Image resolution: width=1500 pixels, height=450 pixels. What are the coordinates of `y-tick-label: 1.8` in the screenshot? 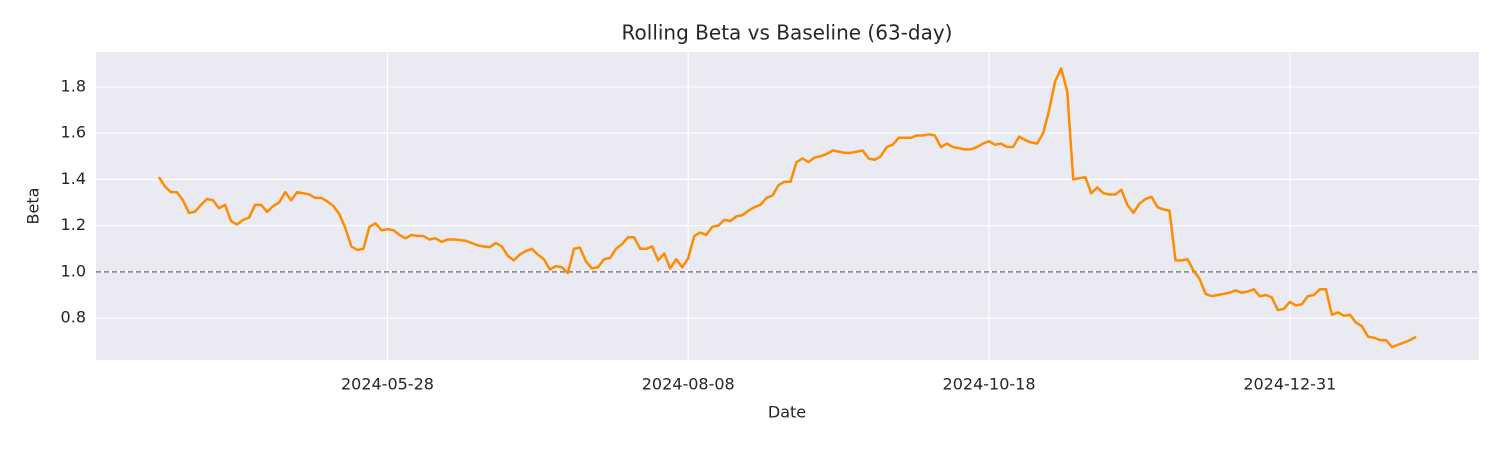 It's located at (73, 85).